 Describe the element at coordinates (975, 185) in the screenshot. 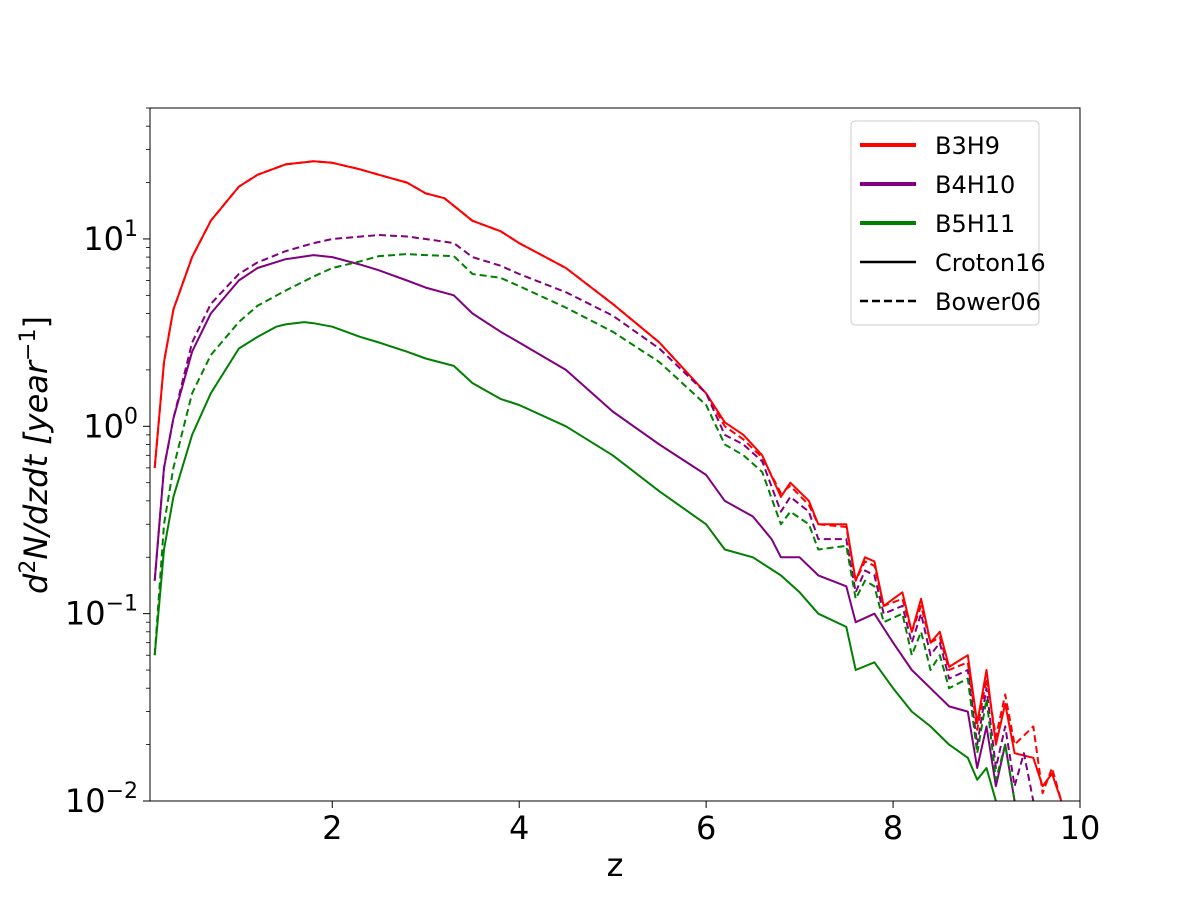

I see `legend-label-b4h10: B4H10` at that location.